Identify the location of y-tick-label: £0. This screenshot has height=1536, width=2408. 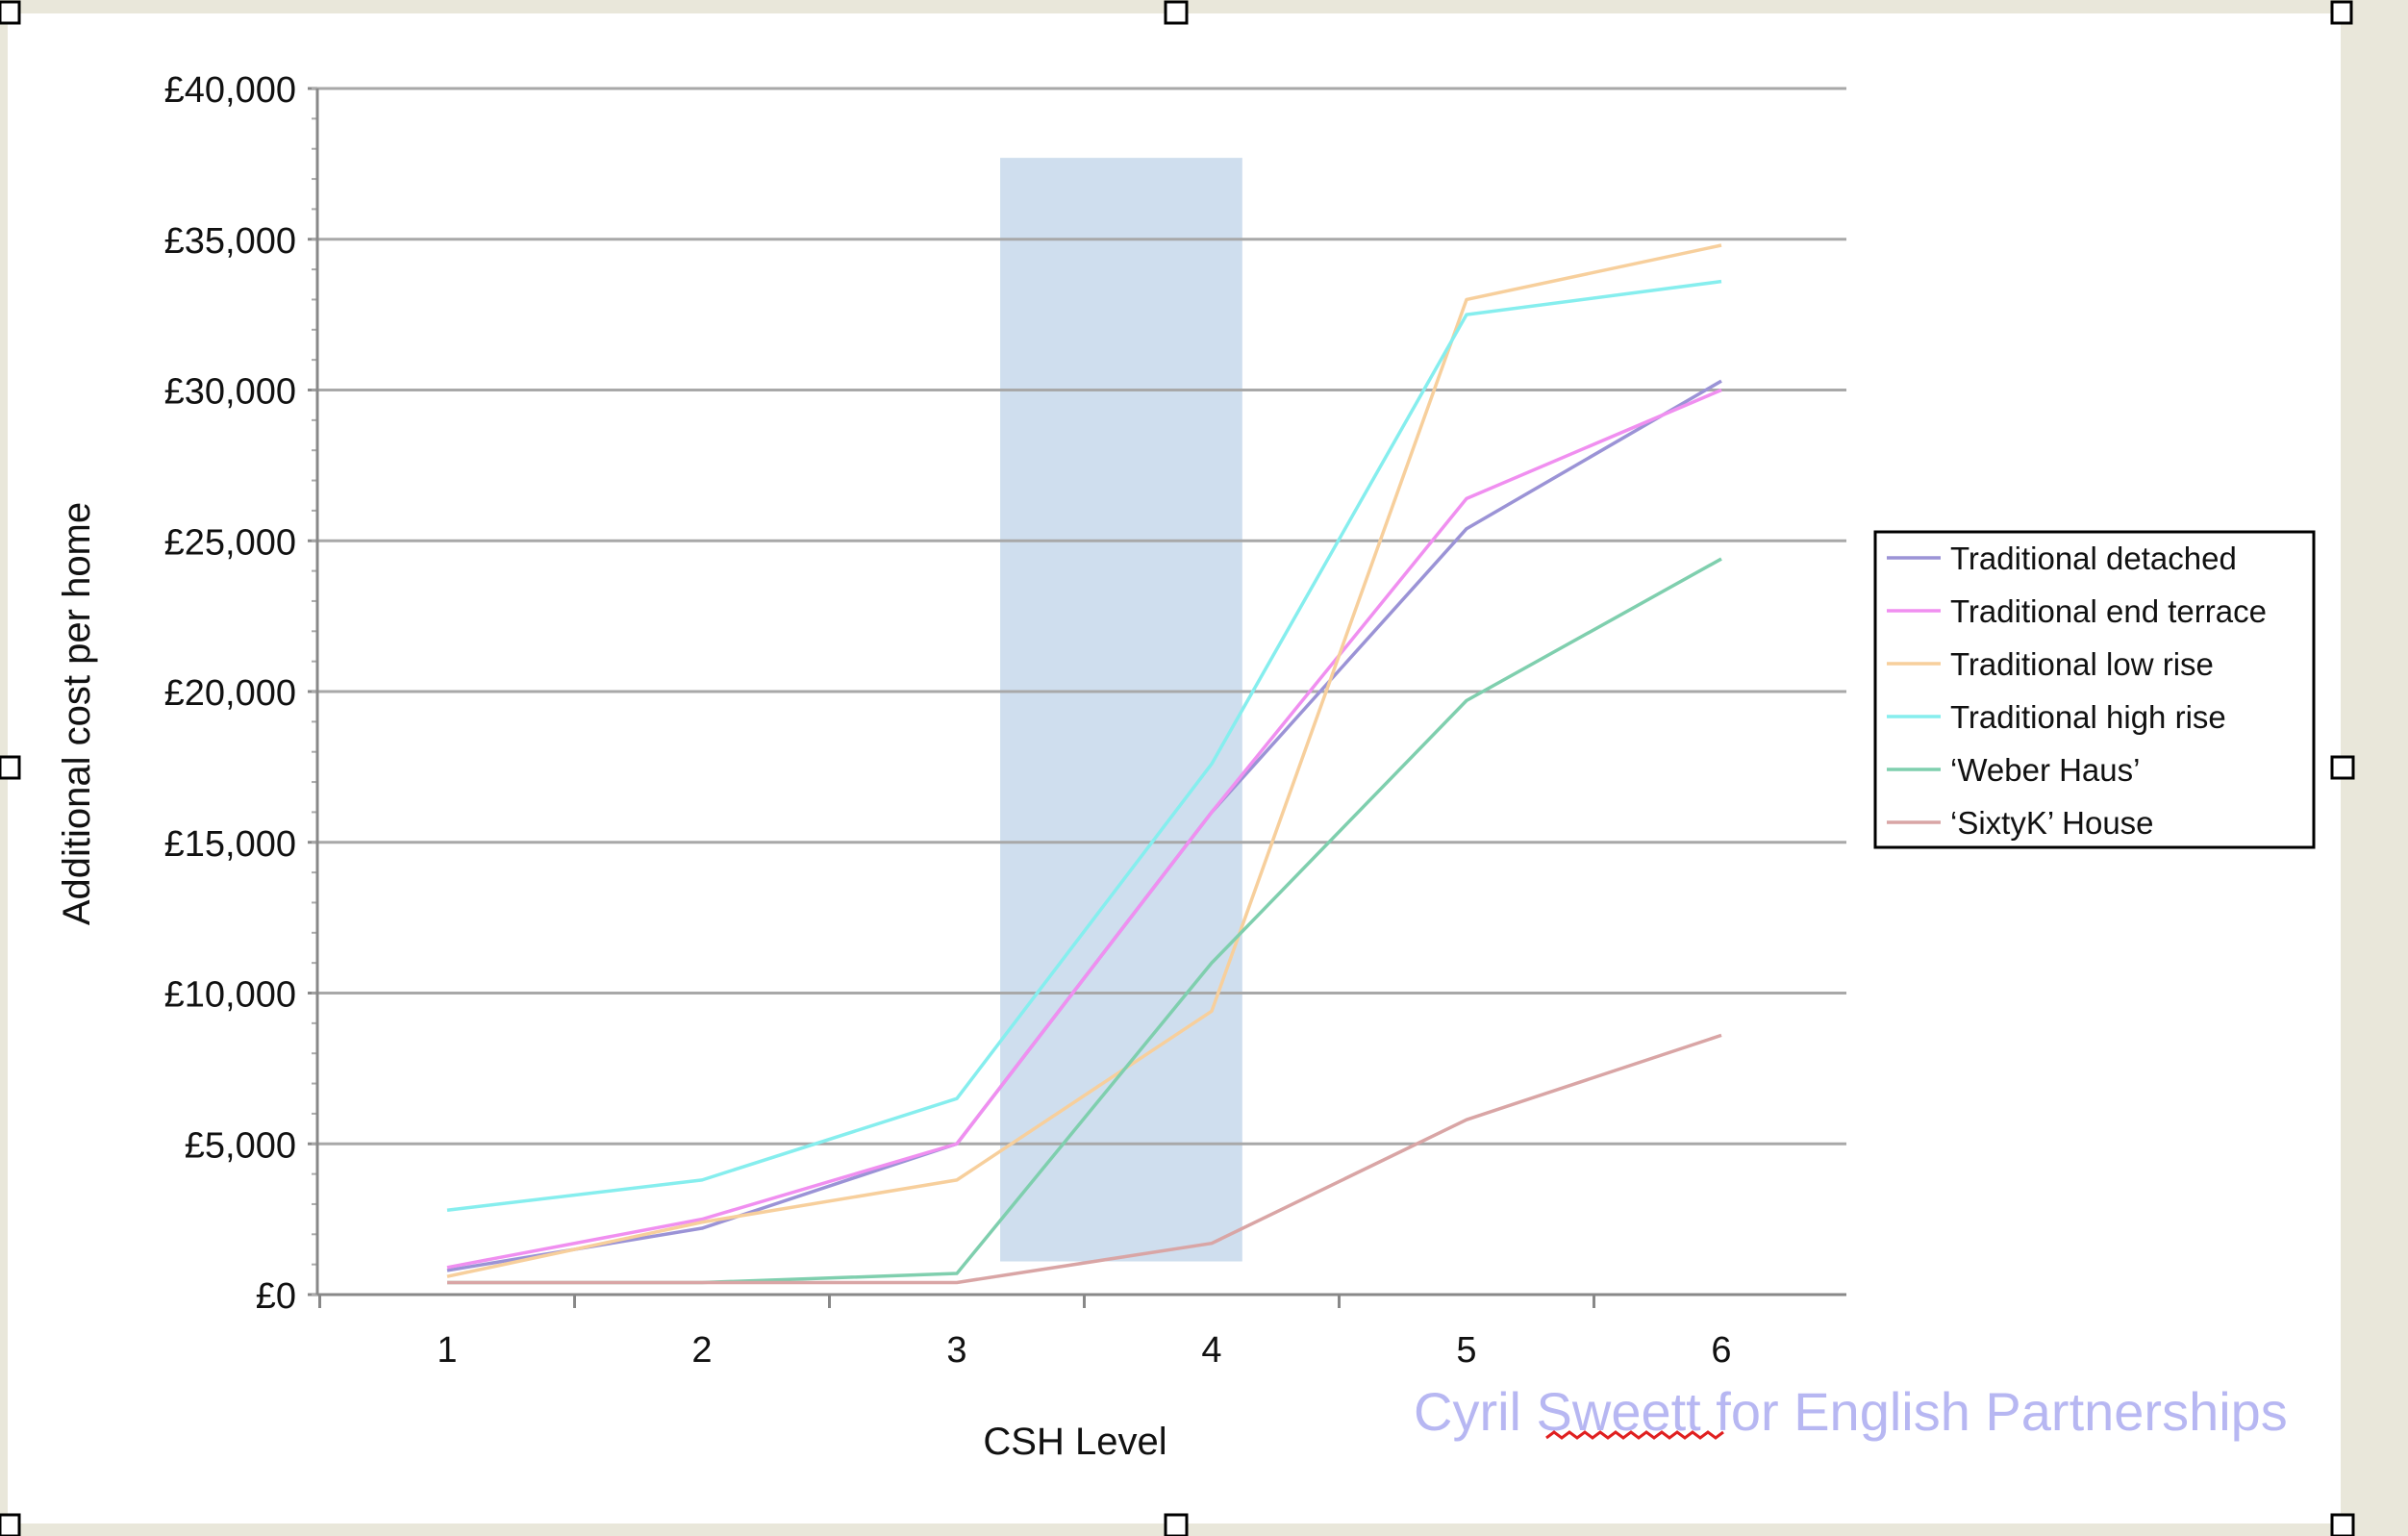
(276, 1297).